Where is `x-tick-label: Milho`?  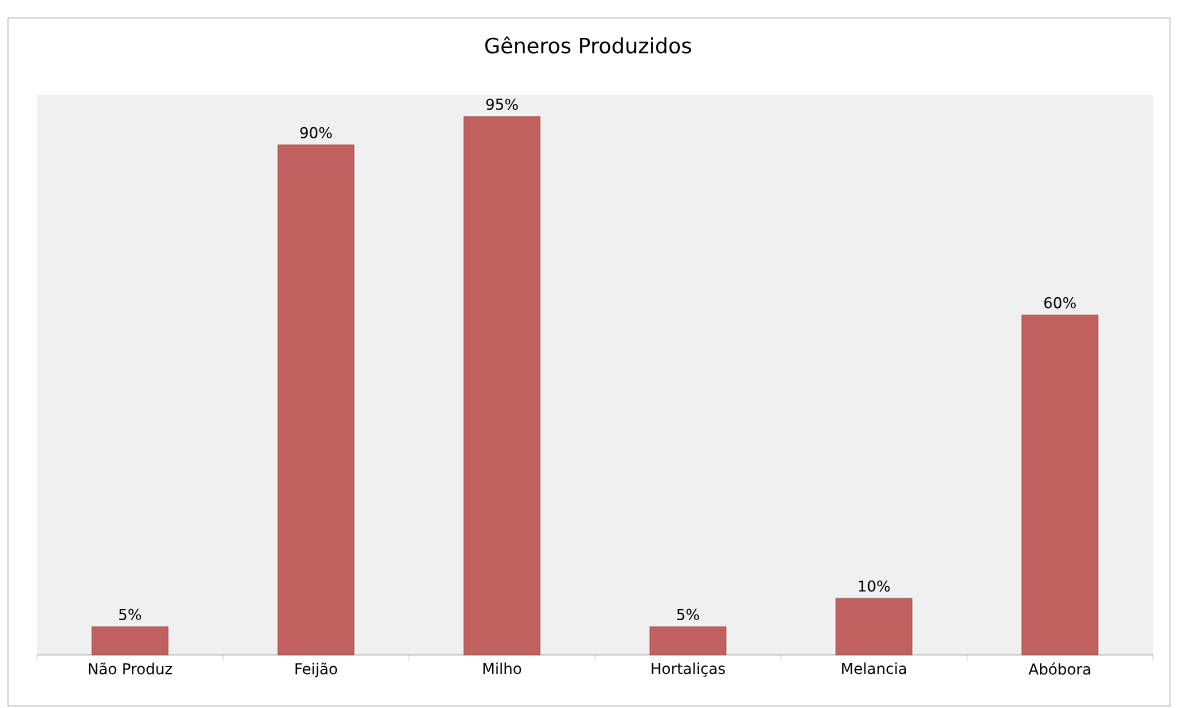 x-tick-label: Milho is located at coordinates (502, 668).